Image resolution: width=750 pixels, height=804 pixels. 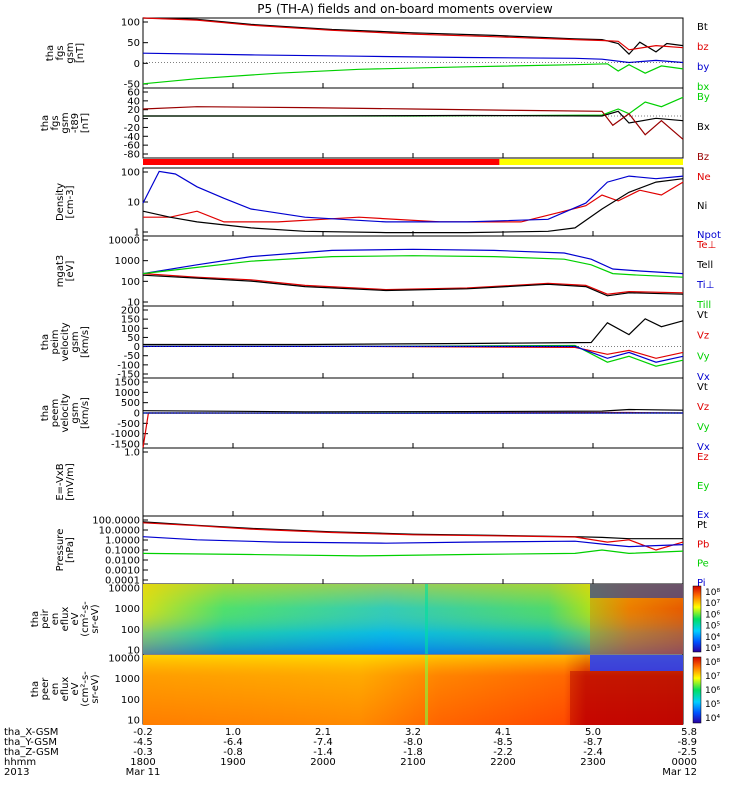 What do you see at coordinates (70, 550) in the screenshot?
I see `pressure-ylabel-line: [nPa]` at bounding box center [70, 550].